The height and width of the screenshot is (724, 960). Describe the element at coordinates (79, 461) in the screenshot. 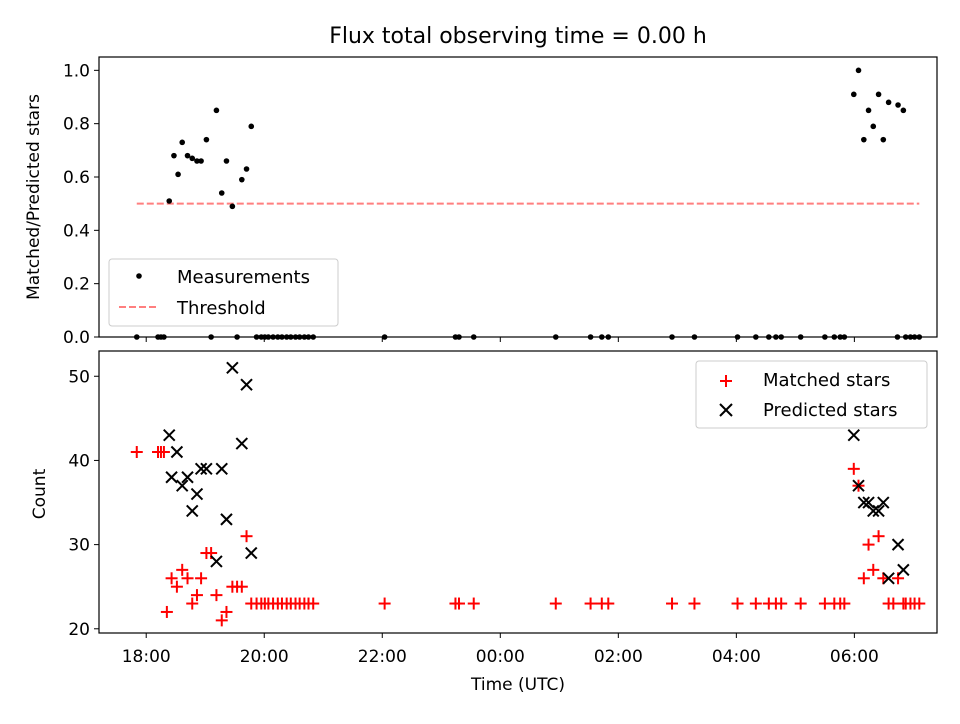

I see `bottom-y-tick-label: 40` at that location.